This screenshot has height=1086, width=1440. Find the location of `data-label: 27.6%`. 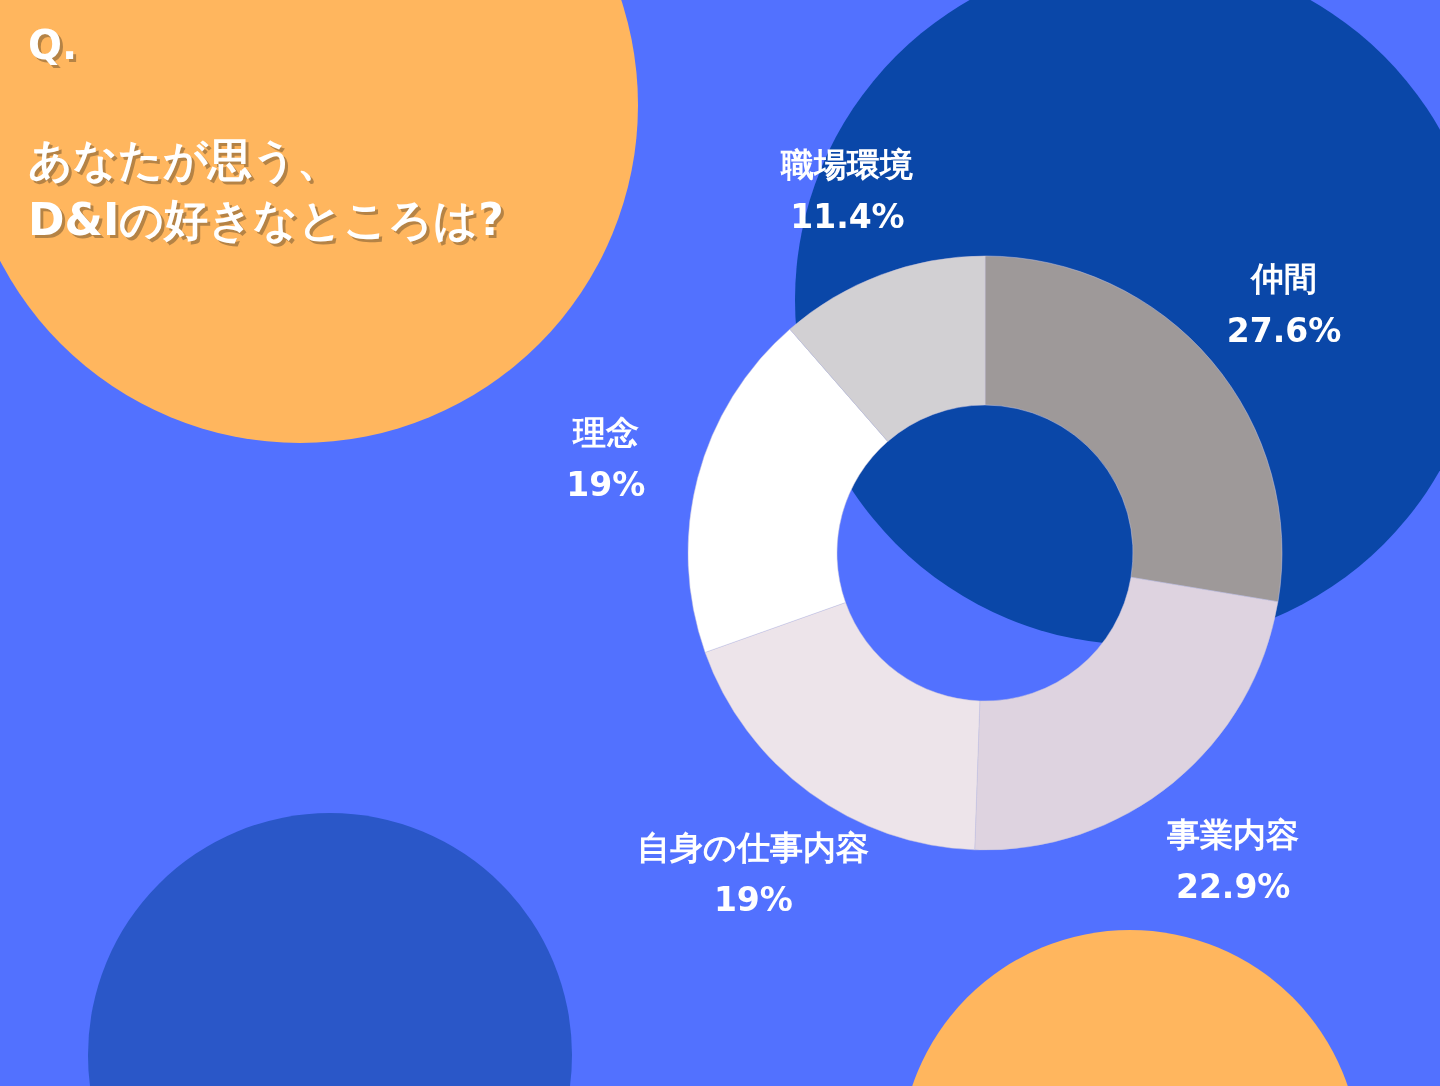

data-label: 27.6% is located at coordinates (1284, 330).